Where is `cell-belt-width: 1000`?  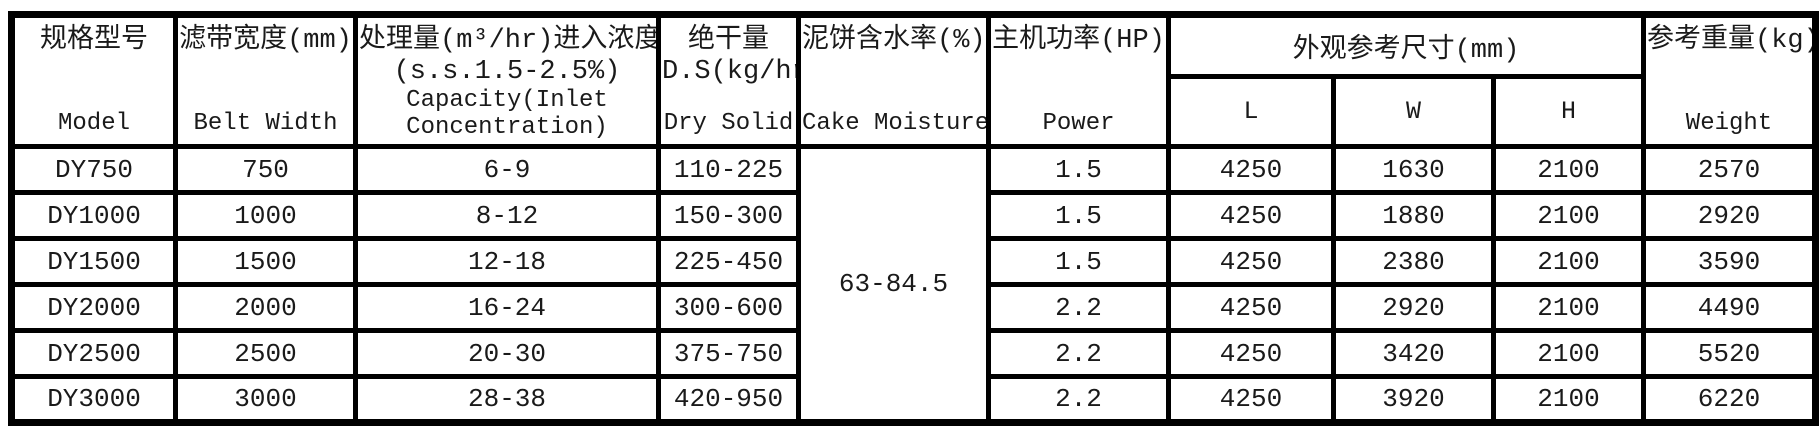
cell-belt-width: 1000 is located at coordinates (265, 215).